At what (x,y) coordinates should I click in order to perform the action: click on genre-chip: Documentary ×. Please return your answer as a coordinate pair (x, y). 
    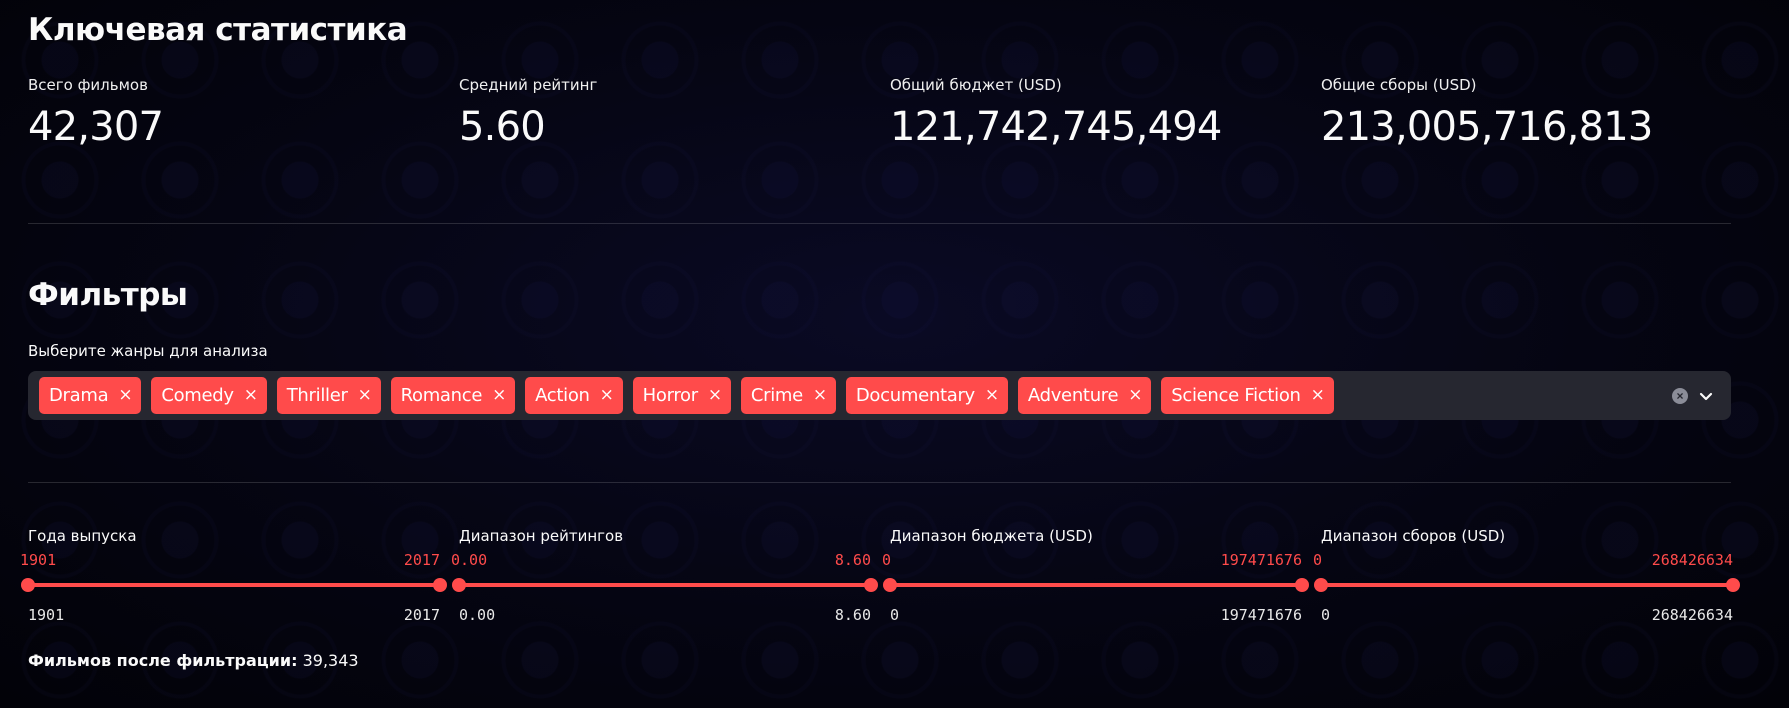
    Looking at the image, I should click on (926, 395).